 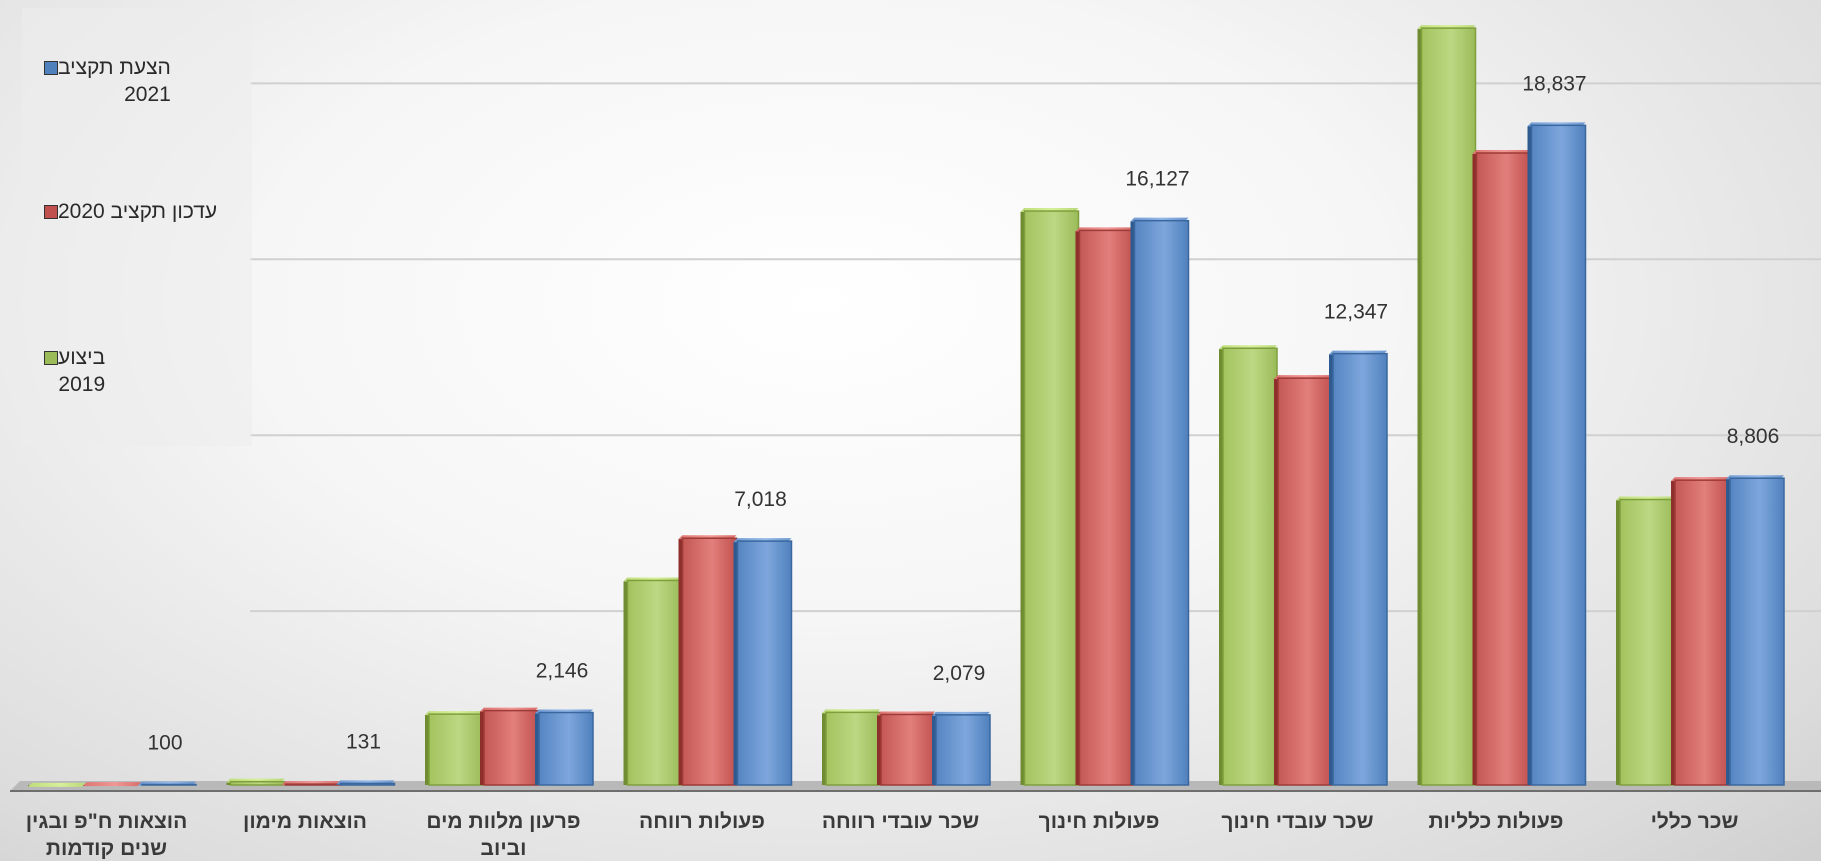 What do you see at coordinates (1099, 821) in the screenshot?
I see `category-label: פעולות חינוך` at bounding box center [1099, 821].